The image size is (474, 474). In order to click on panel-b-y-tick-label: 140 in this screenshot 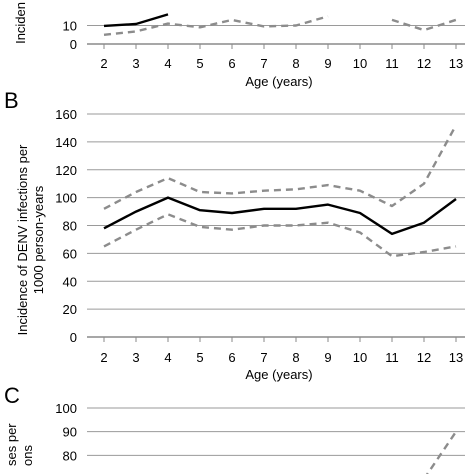, I will do `click(66, 142)`.